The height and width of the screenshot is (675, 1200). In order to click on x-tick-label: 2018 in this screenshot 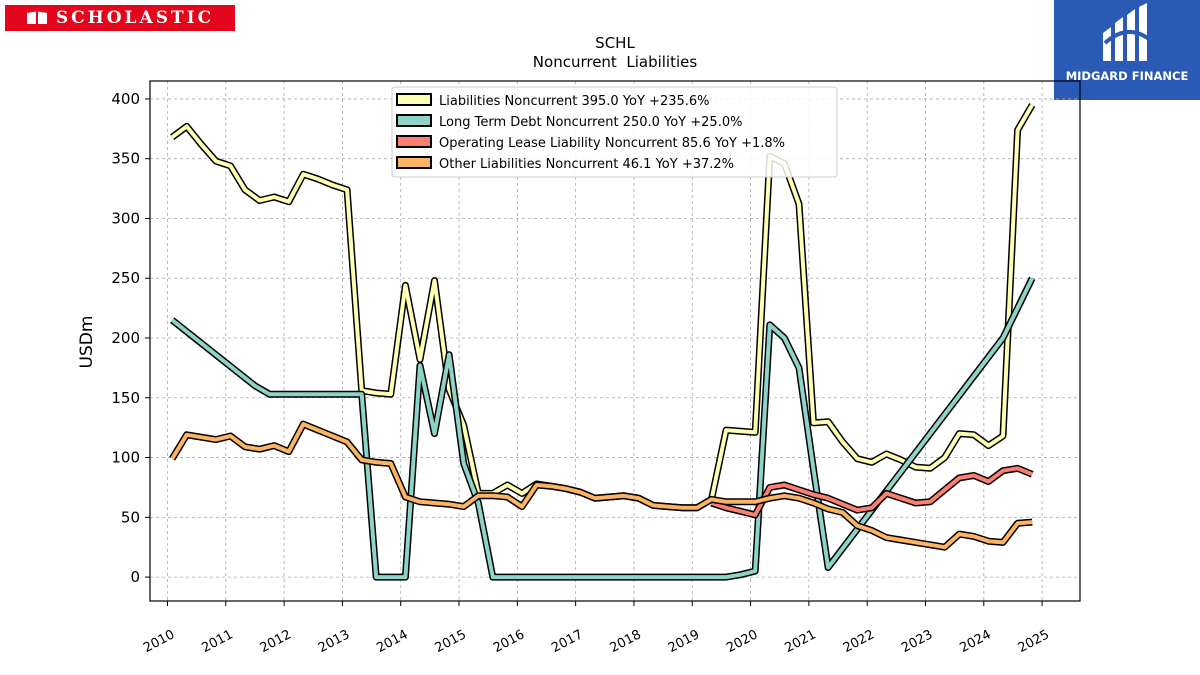, I will do `click(626, 641)`.